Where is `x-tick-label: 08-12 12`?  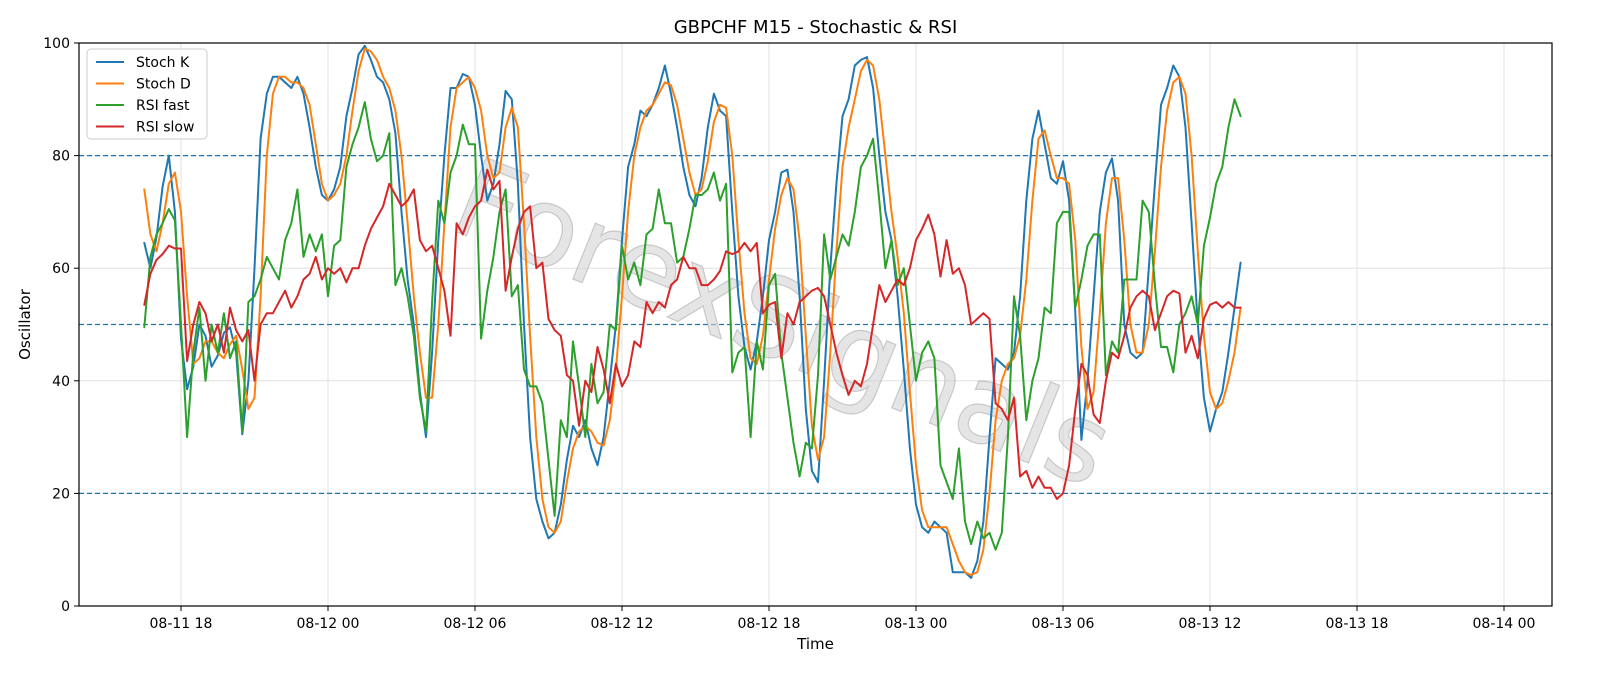
x-tick-label: 08-12 12 is located at coordinates (622, 624).